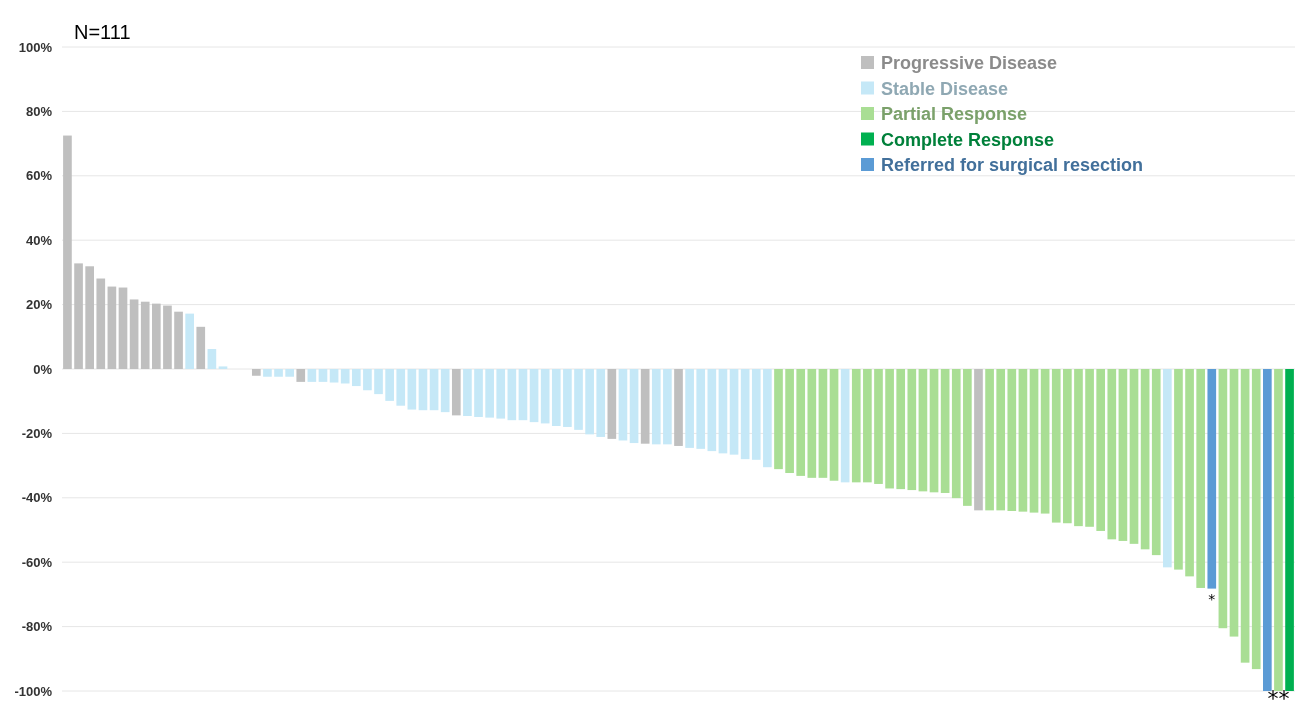 The height and width of the screenshot is (704, 1299). Describe the element at coordinates (37, 627) in the screenshot. I see `y-tick-label: -80%` at that location.